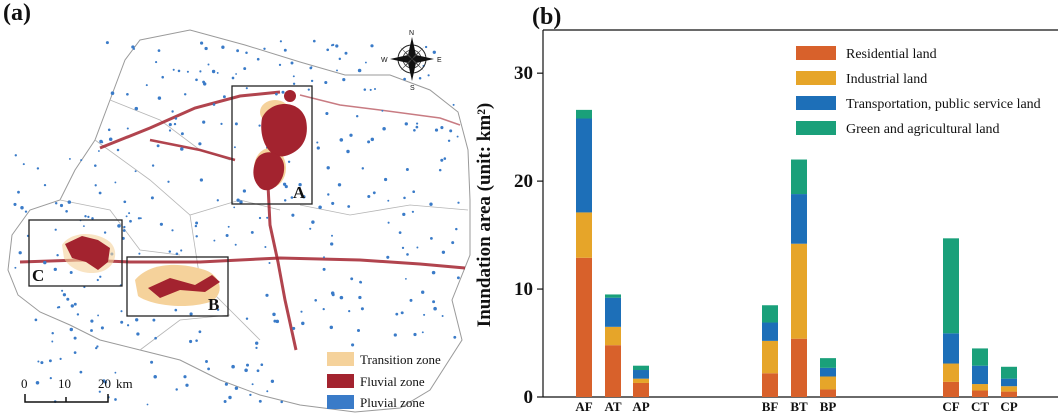 This screenshot has width=1058, height=413. Describe the element at coordinates (392, 402) in the screenshot. I see `legend-label-pluvial: Pluvial zone` at that location.